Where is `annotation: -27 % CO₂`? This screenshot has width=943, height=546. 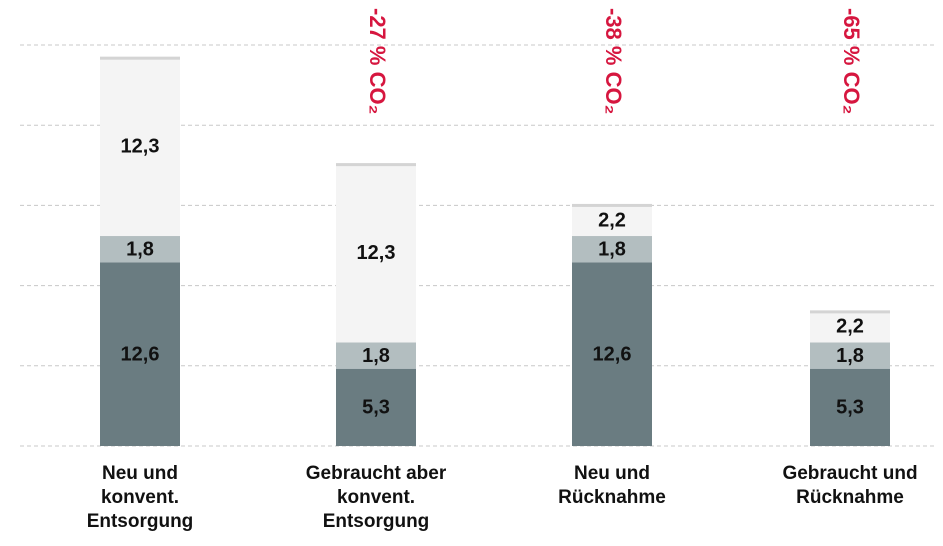
annotation: -27 % CO₂ is located at coordinates (377, 61).